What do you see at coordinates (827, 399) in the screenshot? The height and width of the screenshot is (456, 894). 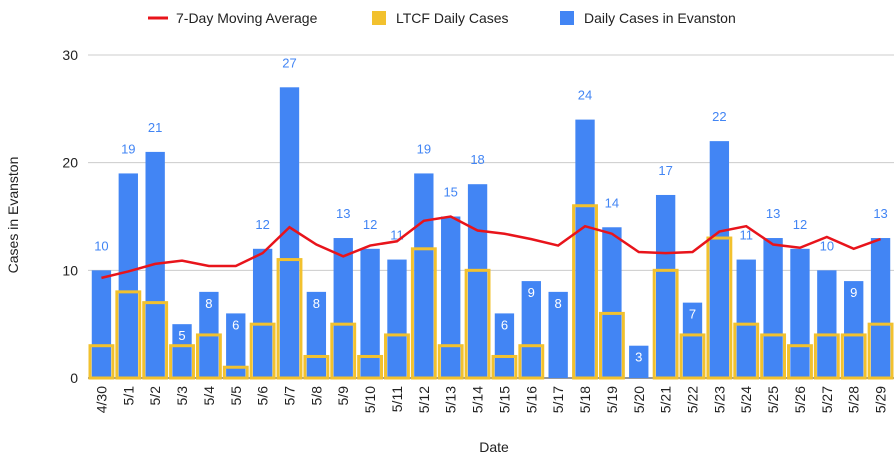 I see `x-tick-label: 5/27` at bounding box center [827, 399].